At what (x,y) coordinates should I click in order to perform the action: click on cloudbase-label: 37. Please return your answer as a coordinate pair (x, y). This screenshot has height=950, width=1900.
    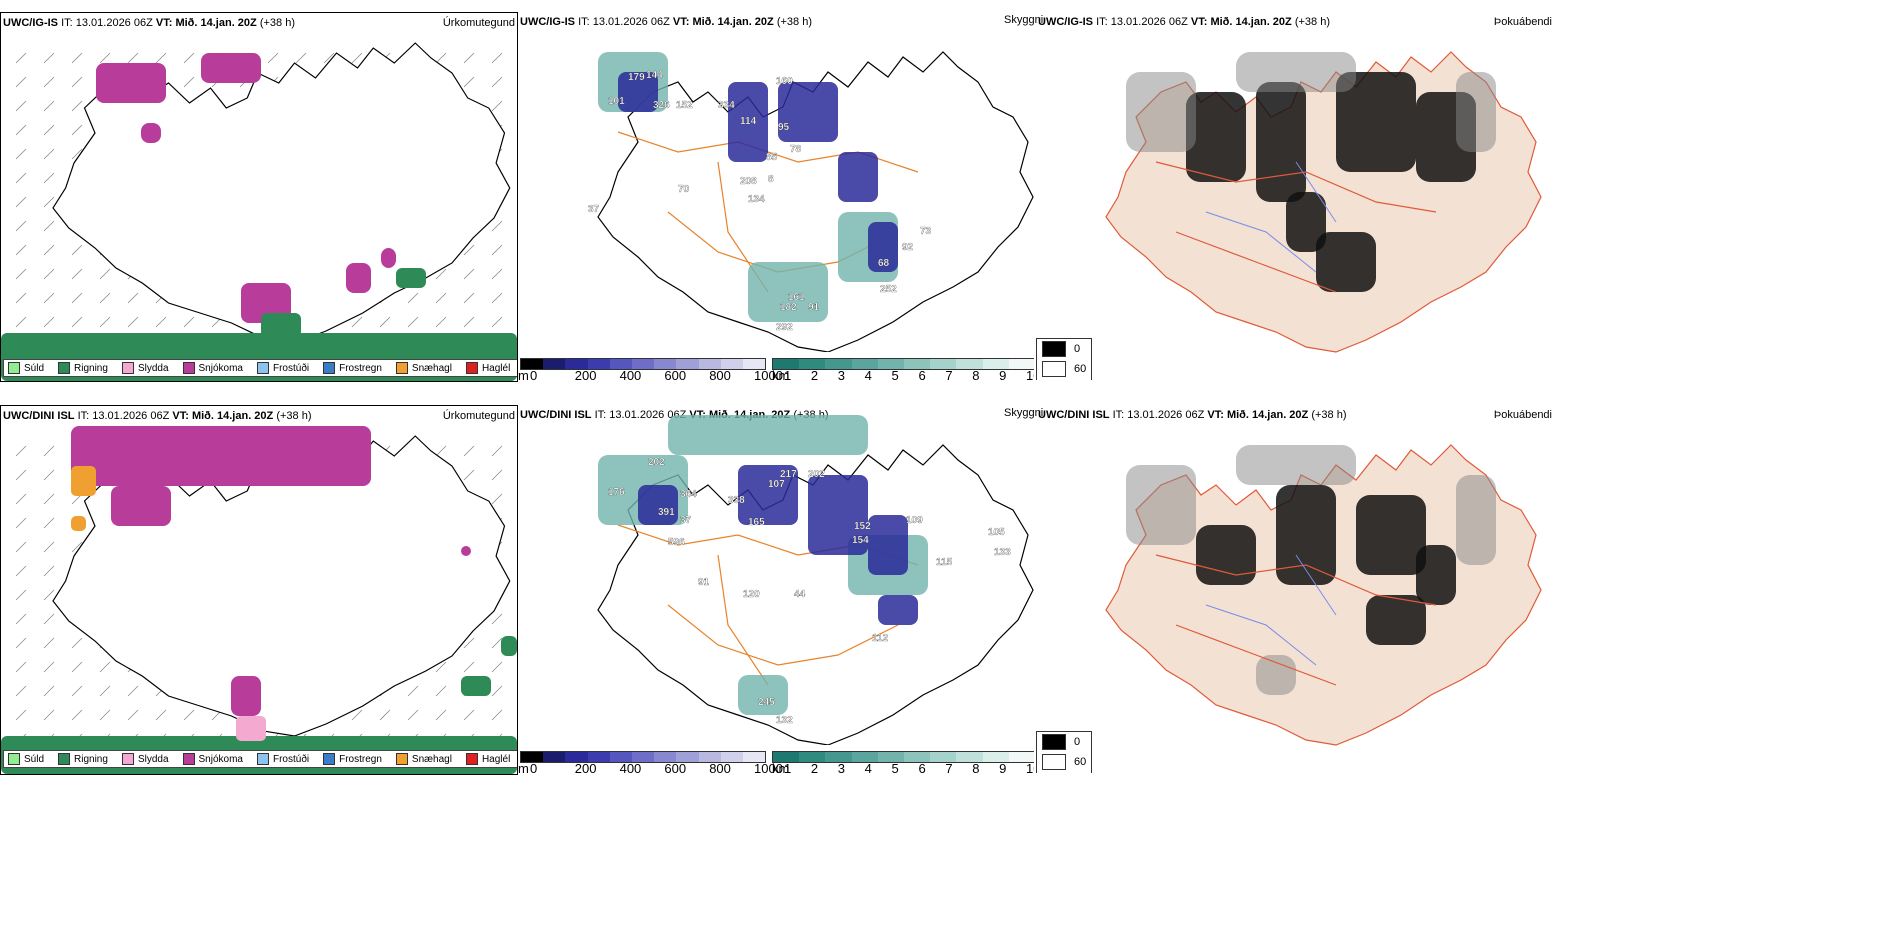
    Looking at the image, I should click on (594, 209).